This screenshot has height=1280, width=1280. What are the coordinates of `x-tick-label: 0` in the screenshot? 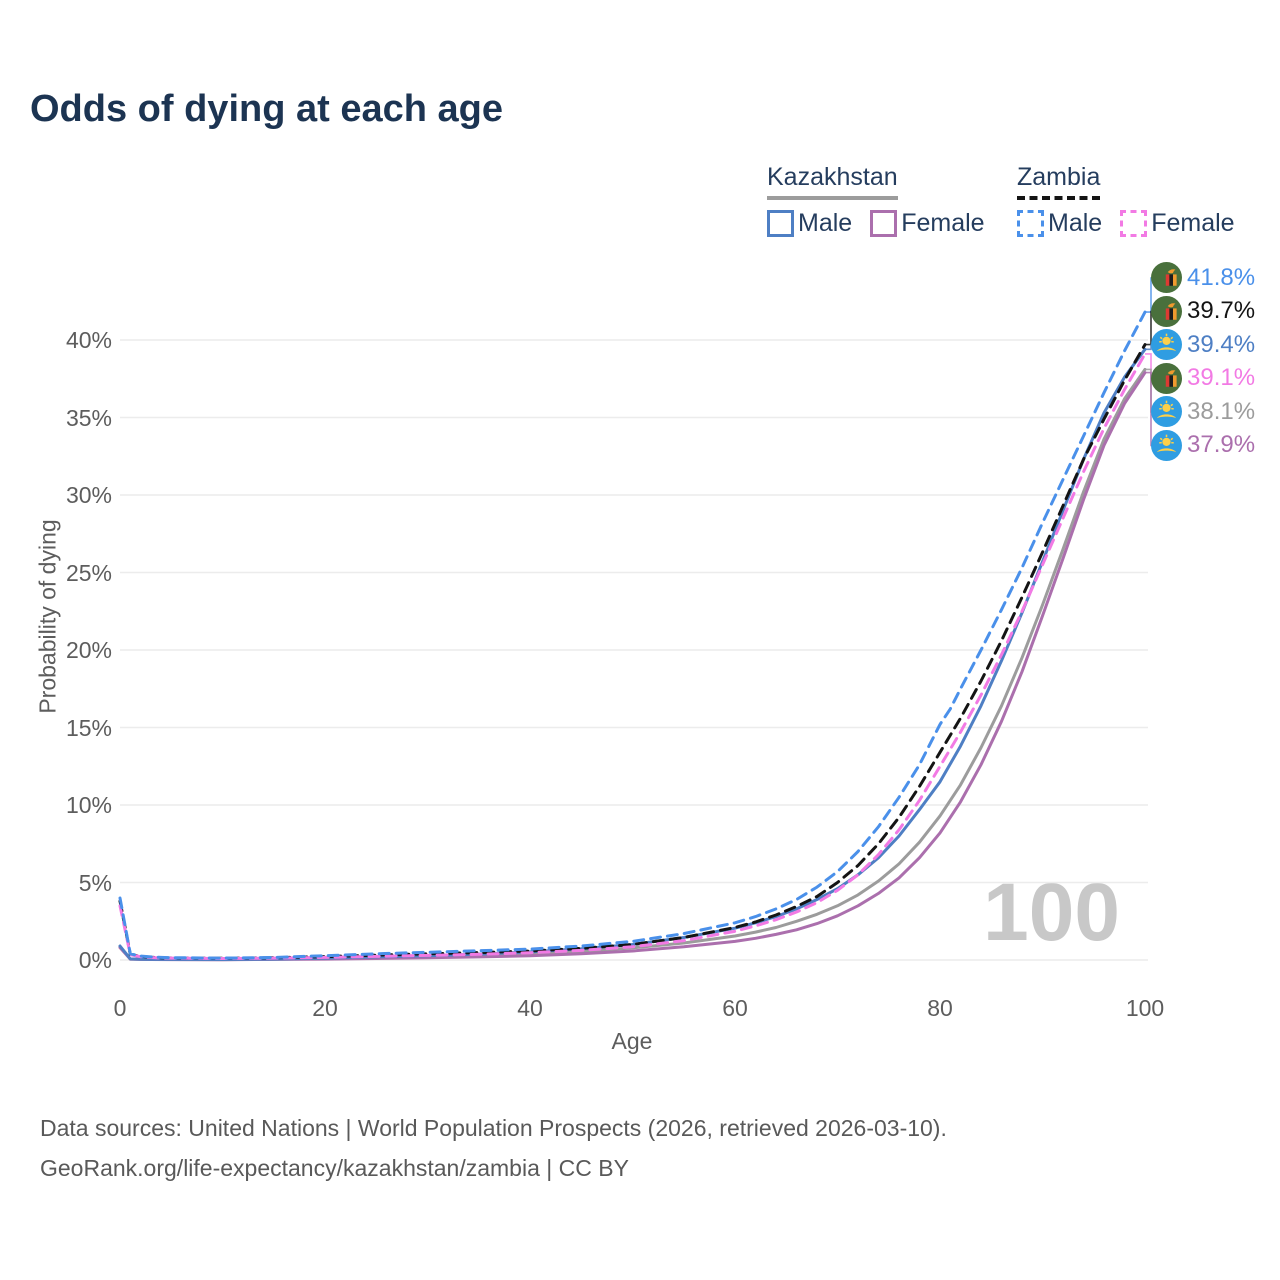 It's located at (120, 1008).